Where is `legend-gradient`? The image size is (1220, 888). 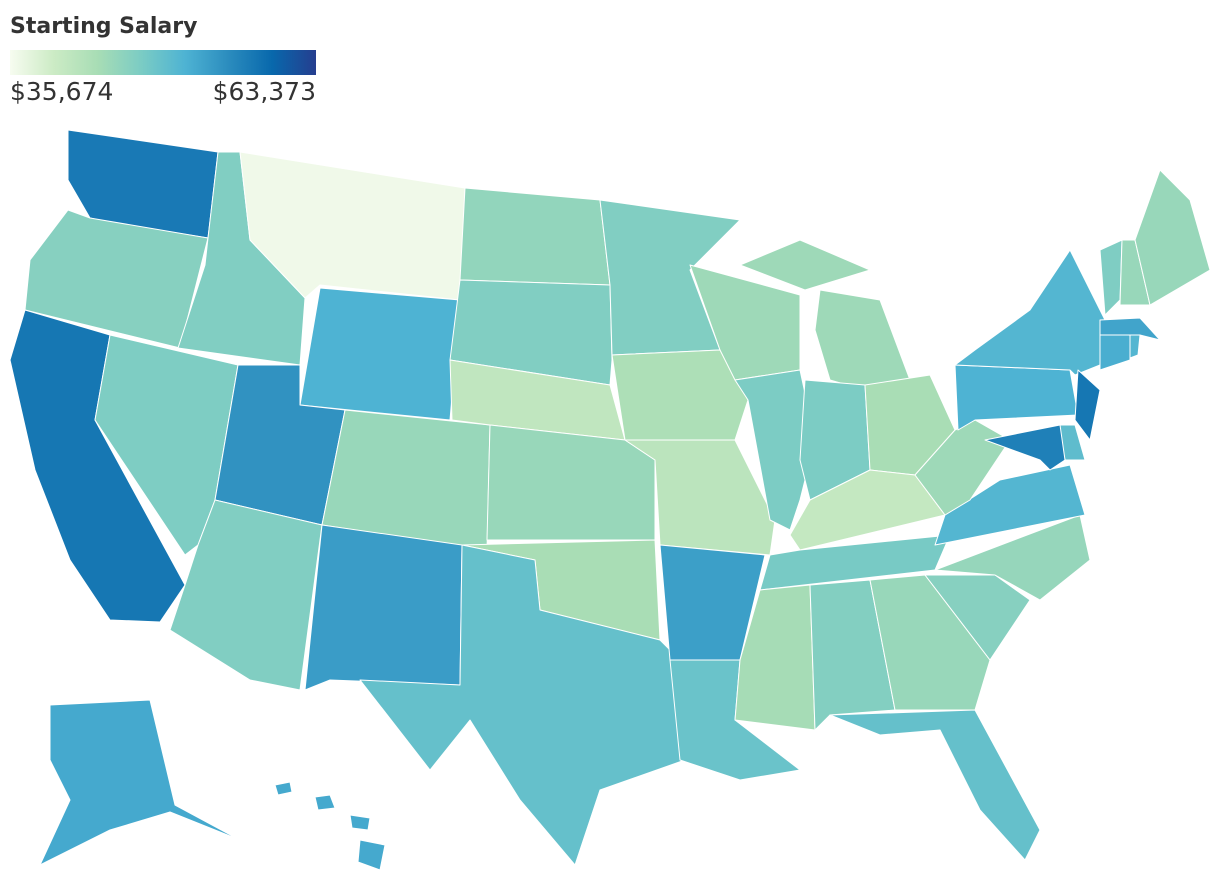 legend-gradient is located at coordinates (163, 62).